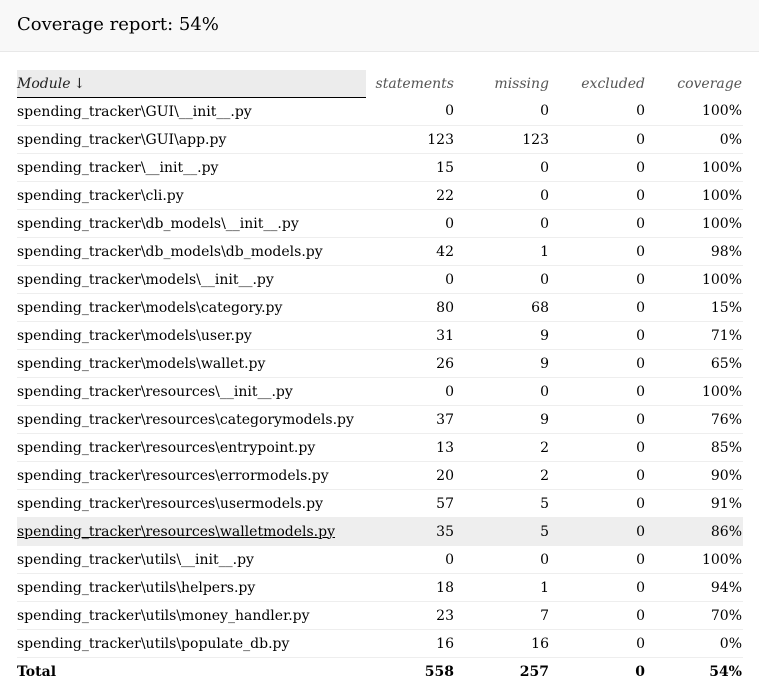 This screenshot has height=689, width=759. Describe the element at coordinates (694, 251) in the screenshot. I see `coverage-cell: 98%` at that location.